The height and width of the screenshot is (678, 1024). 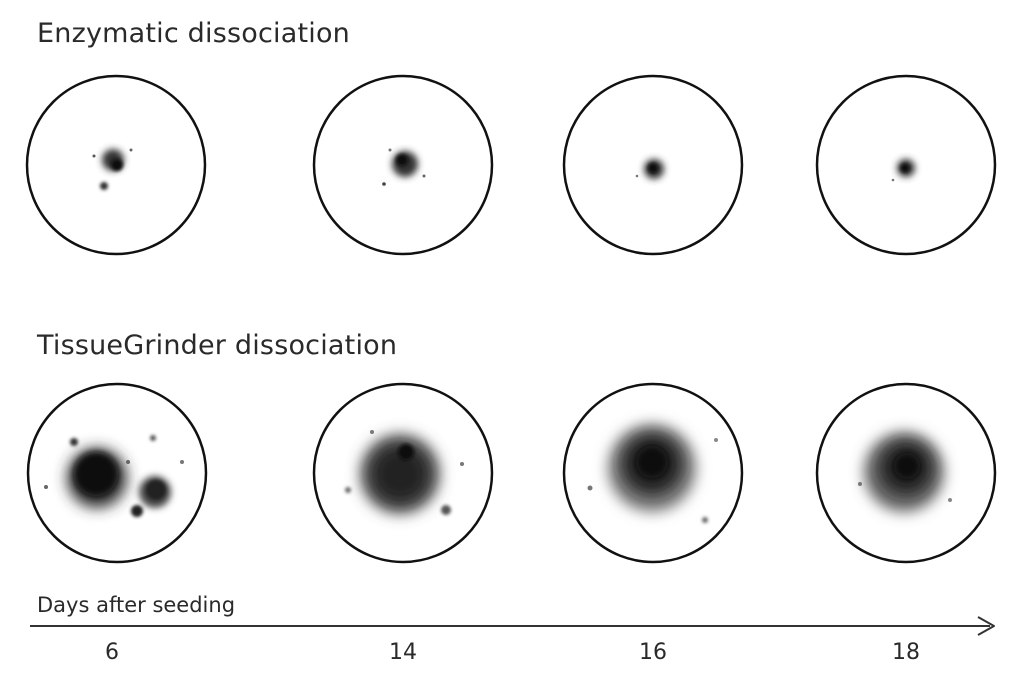 What do you see at coordinates (403, 652) in the screenshot?
I see `day-label-14: 14` at bounding box center [403, 652].